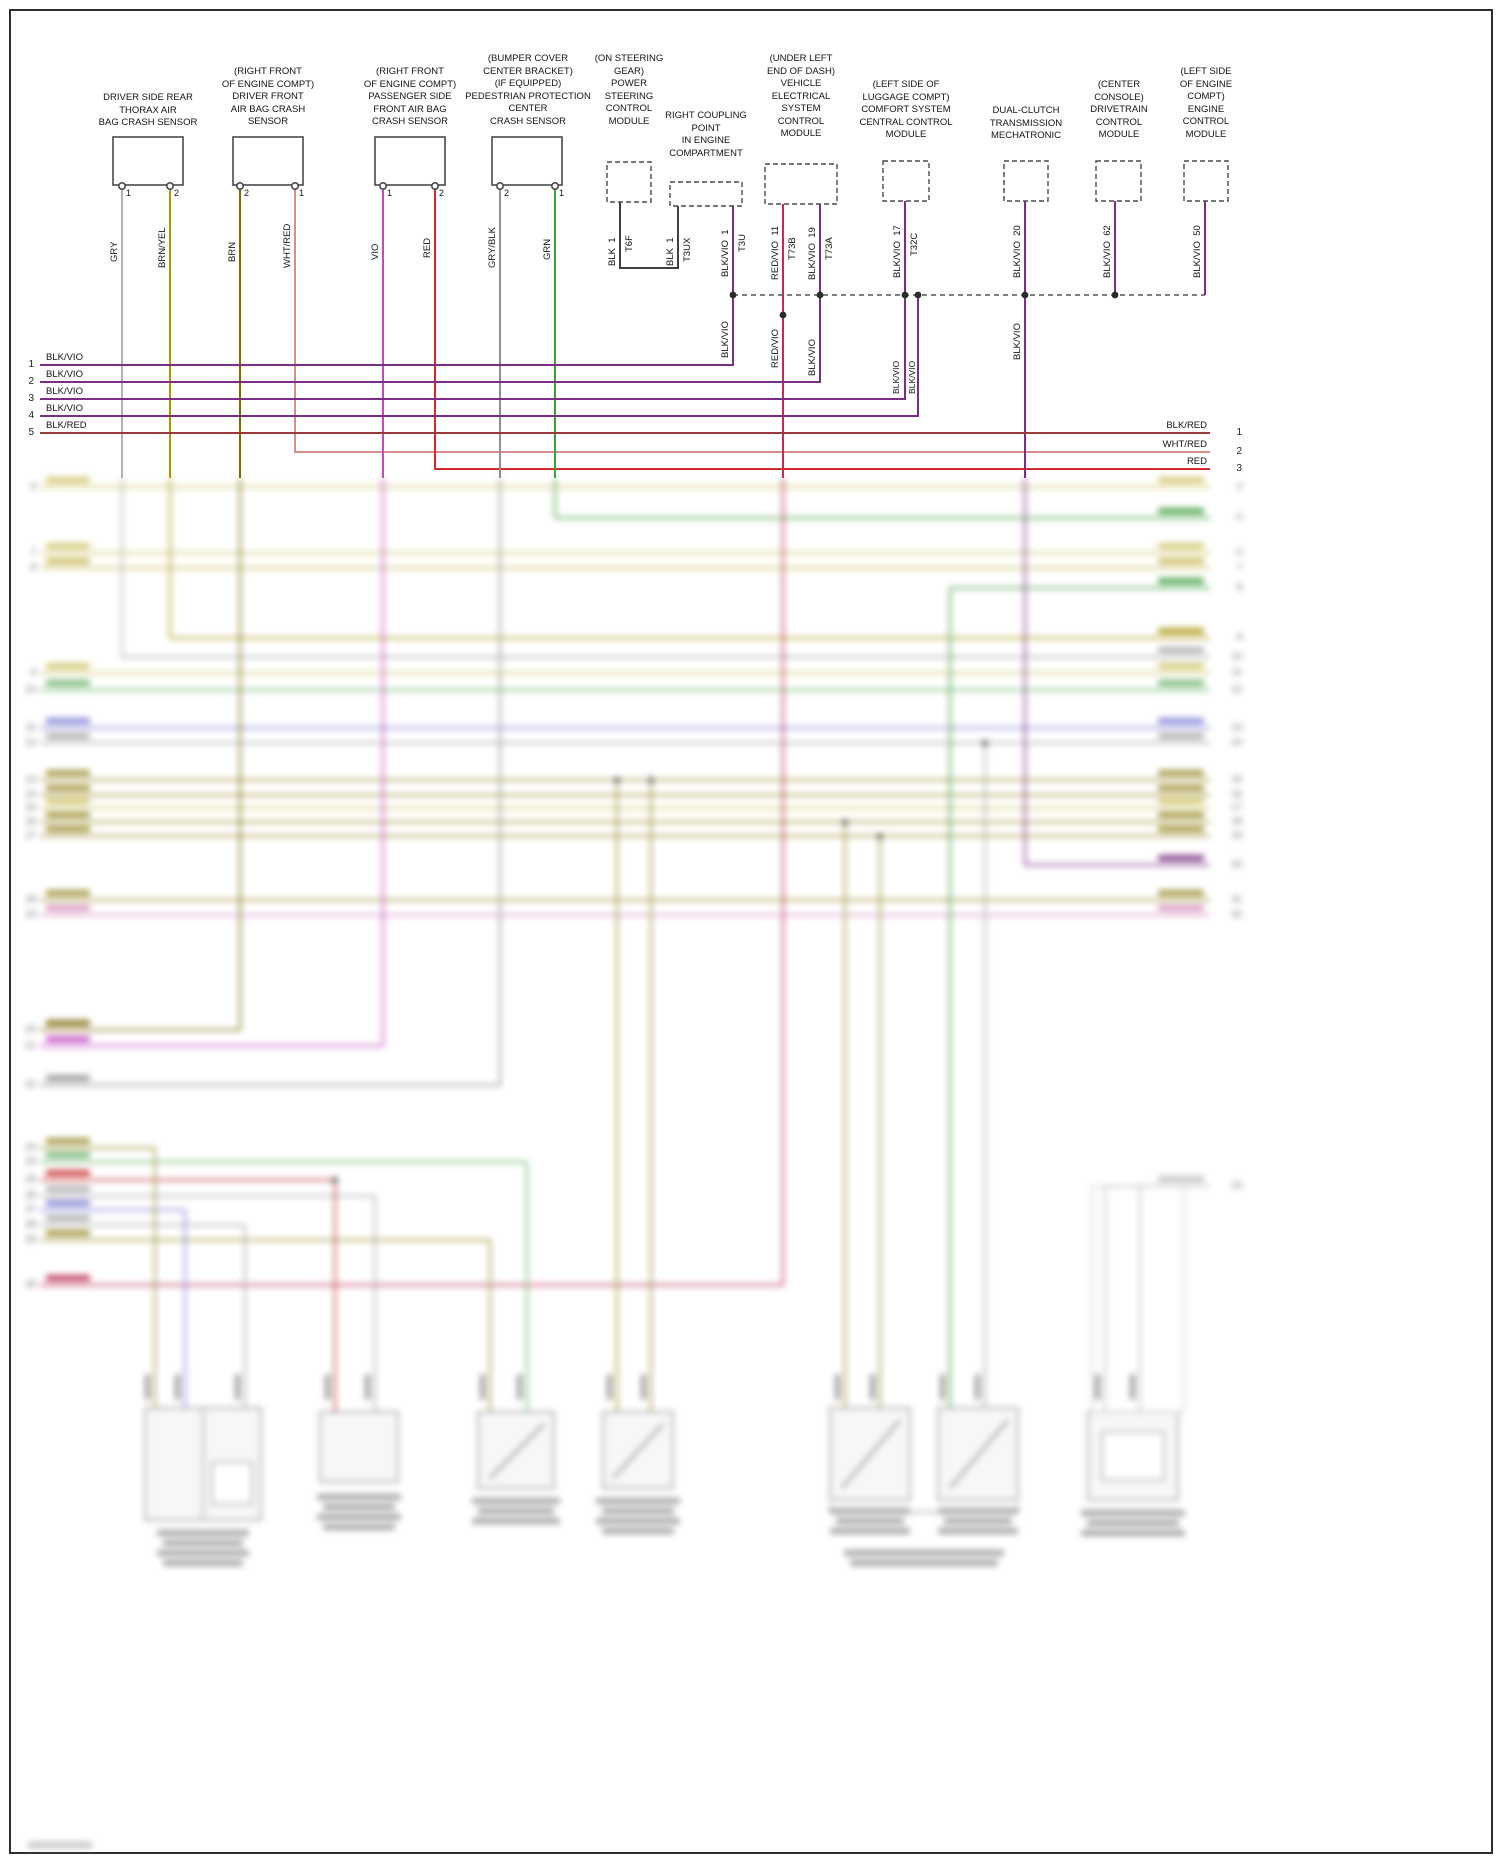 The height and width of the screenshot is (1861, 1500). I want to click on edge-ref-number: 30, so click(30, 1284).